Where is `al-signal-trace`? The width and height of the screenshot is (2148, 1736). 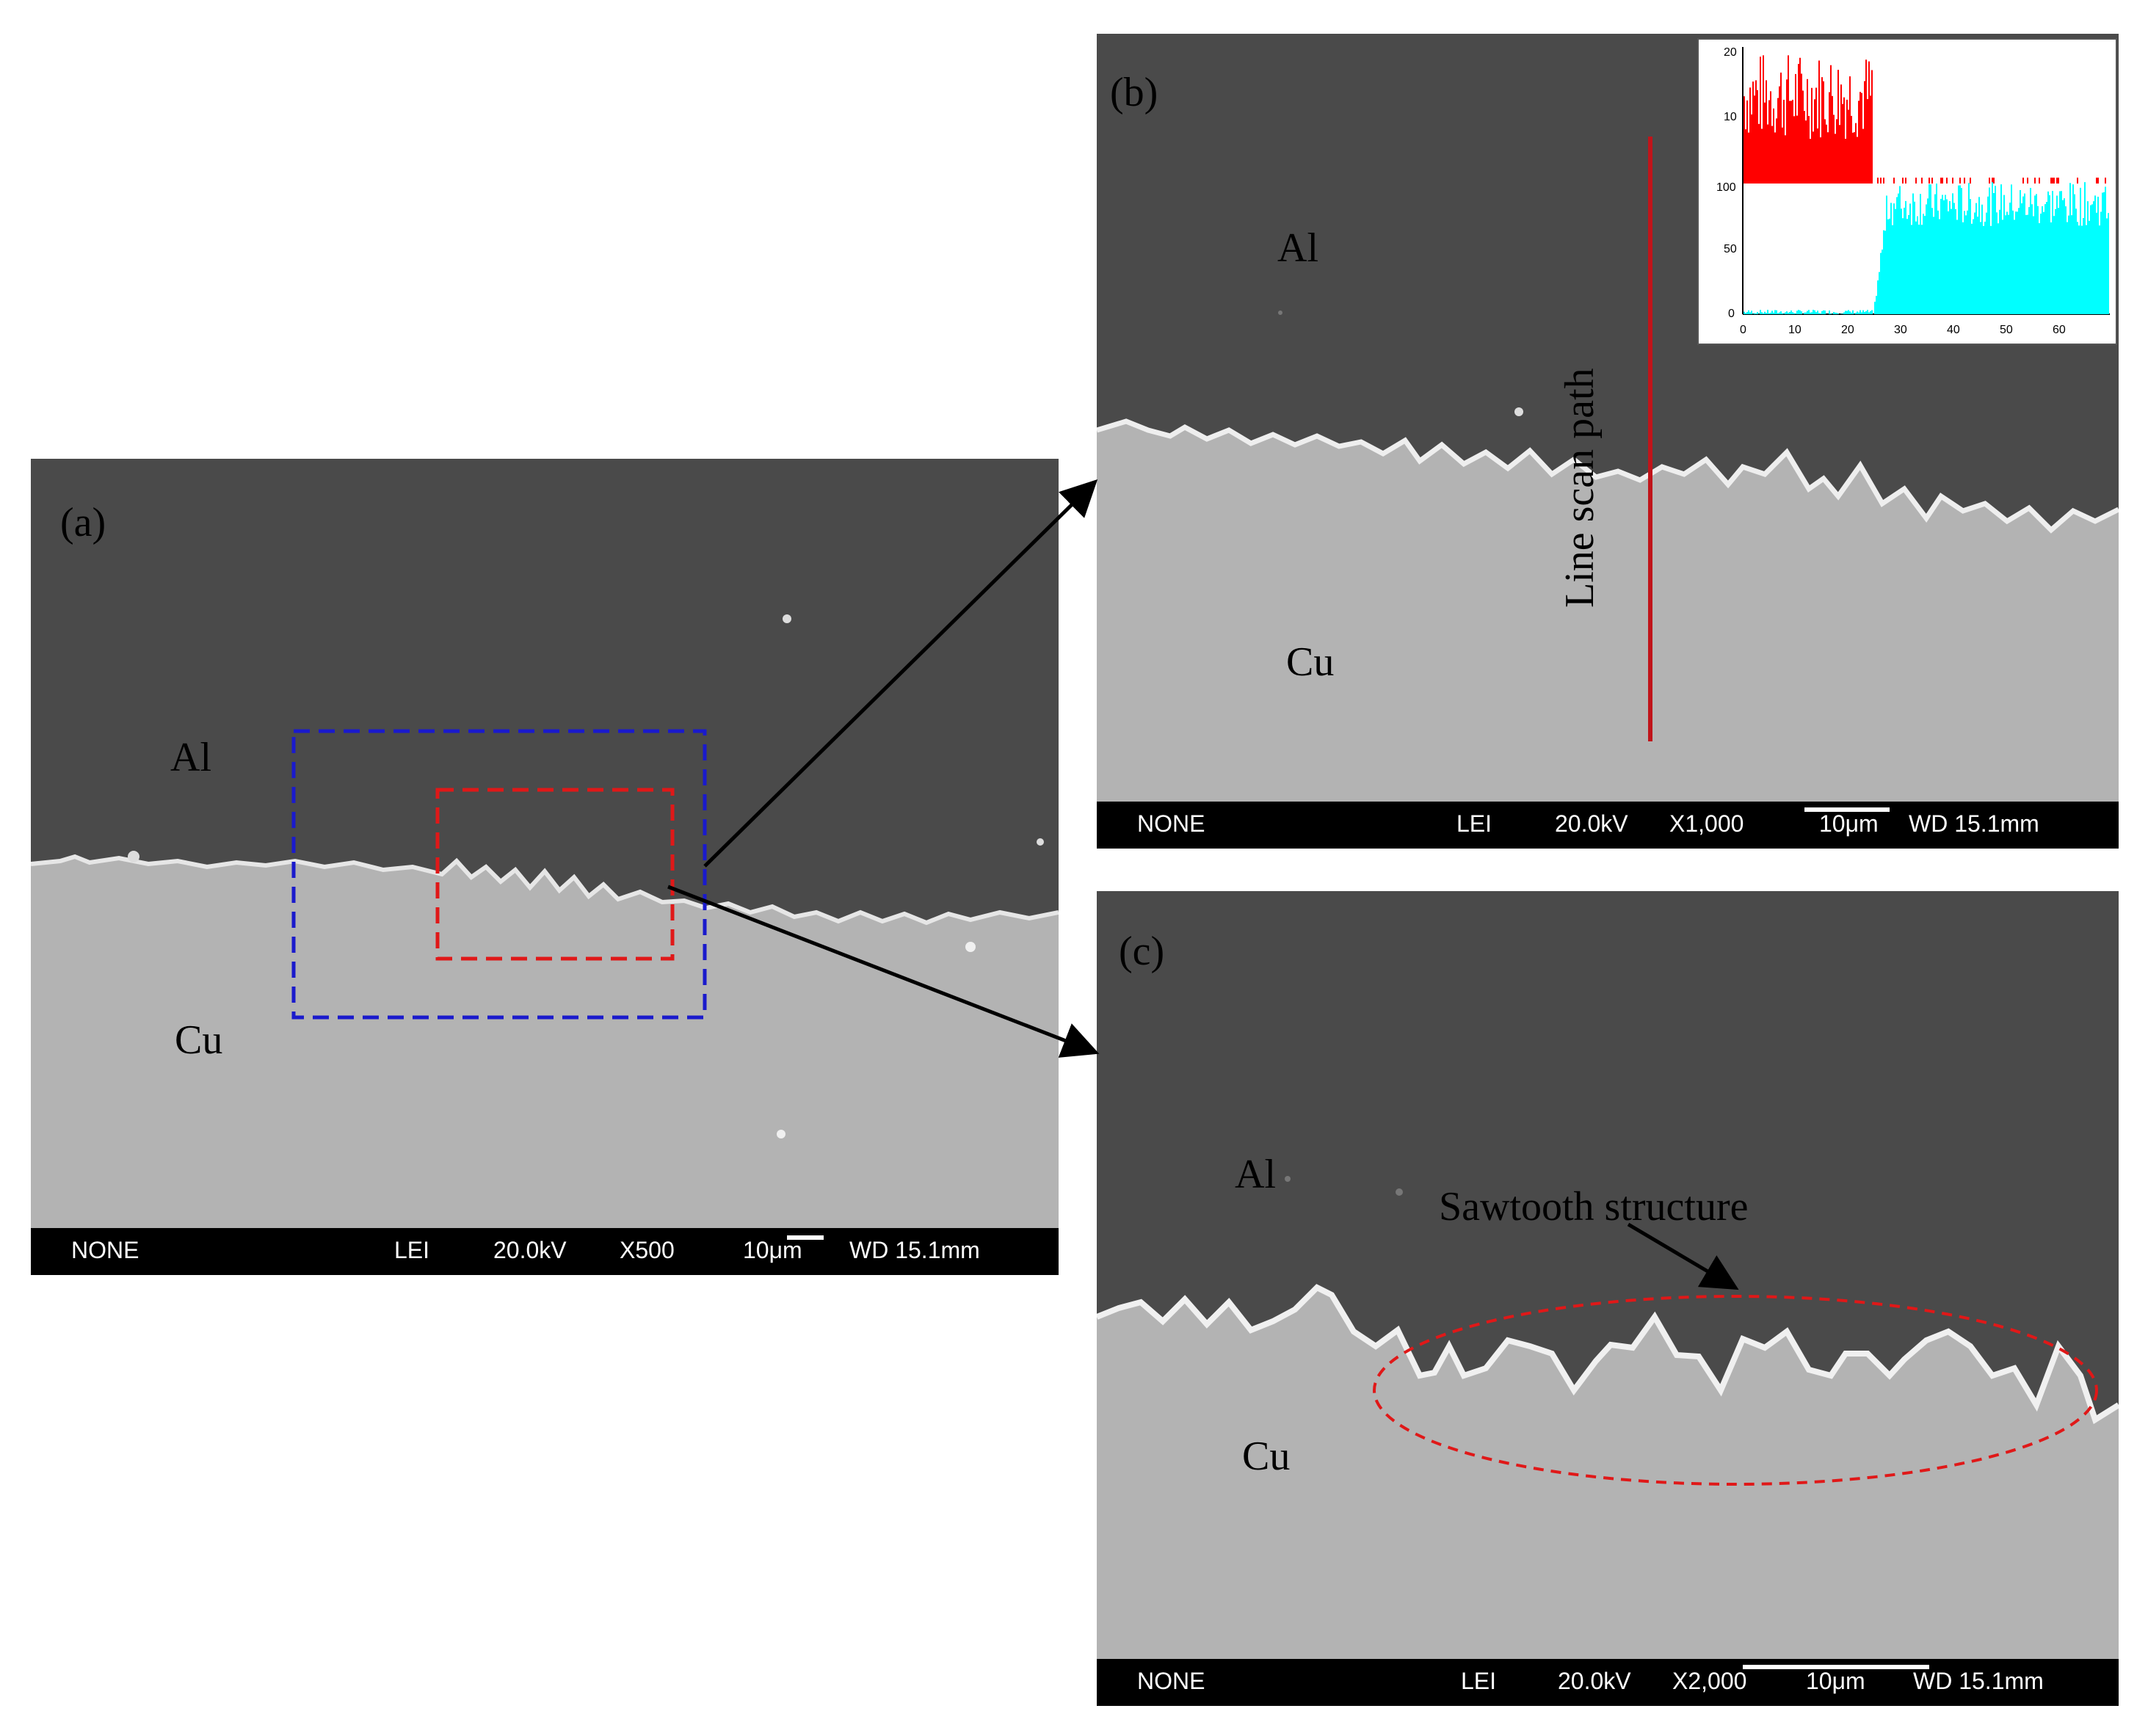
al-signal-trace is located at coordinates (1925, 119).